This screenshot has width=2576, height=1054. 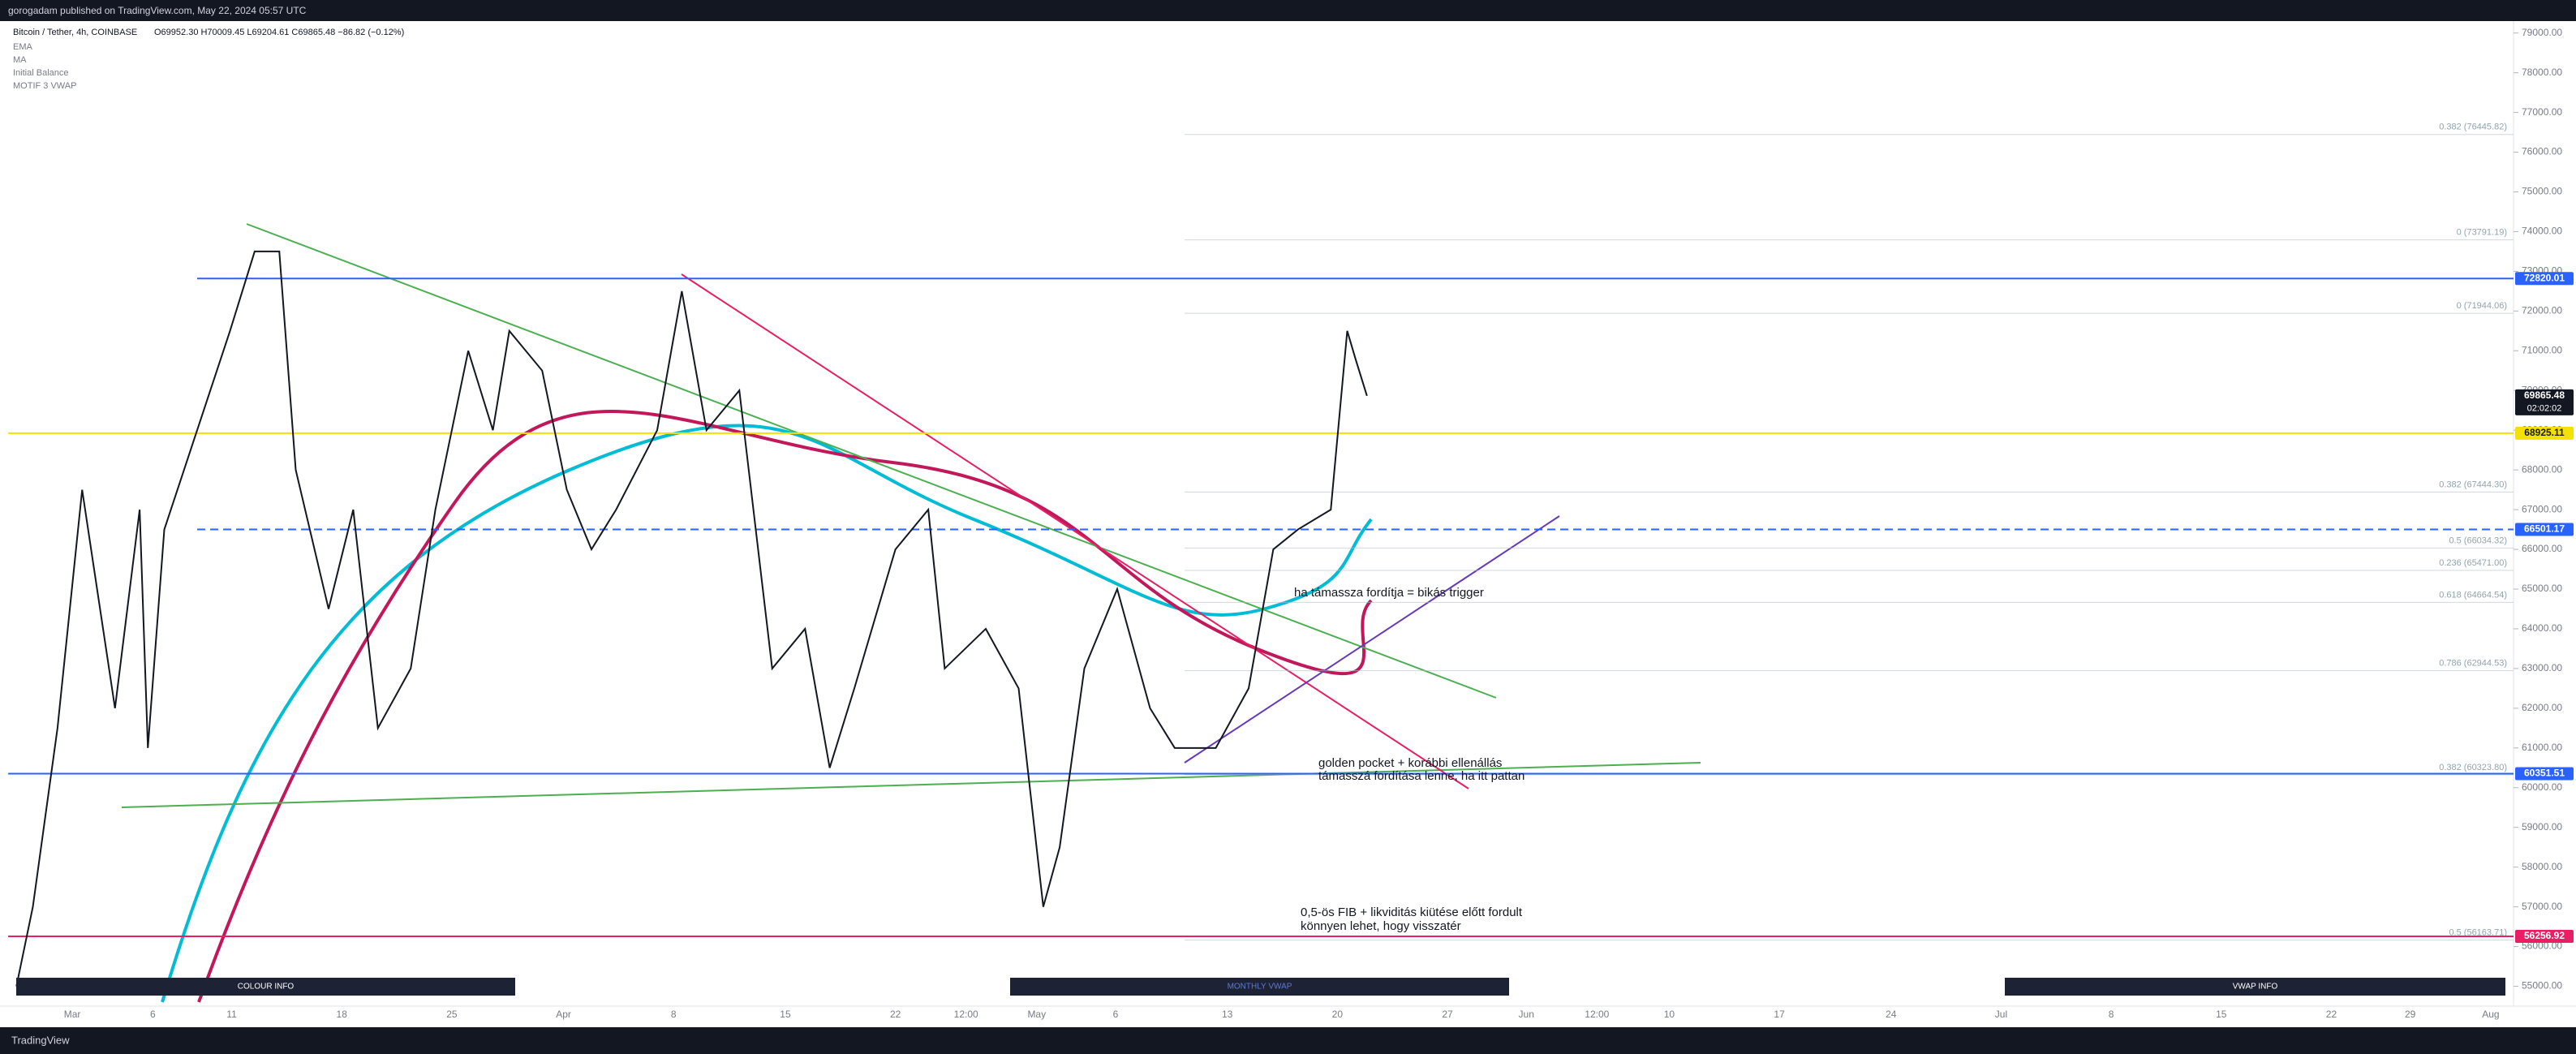 What do you see at coordinates (20, 60) in the screenshot?
I see `indicator-name: MA` at bounding box center [20, 60].